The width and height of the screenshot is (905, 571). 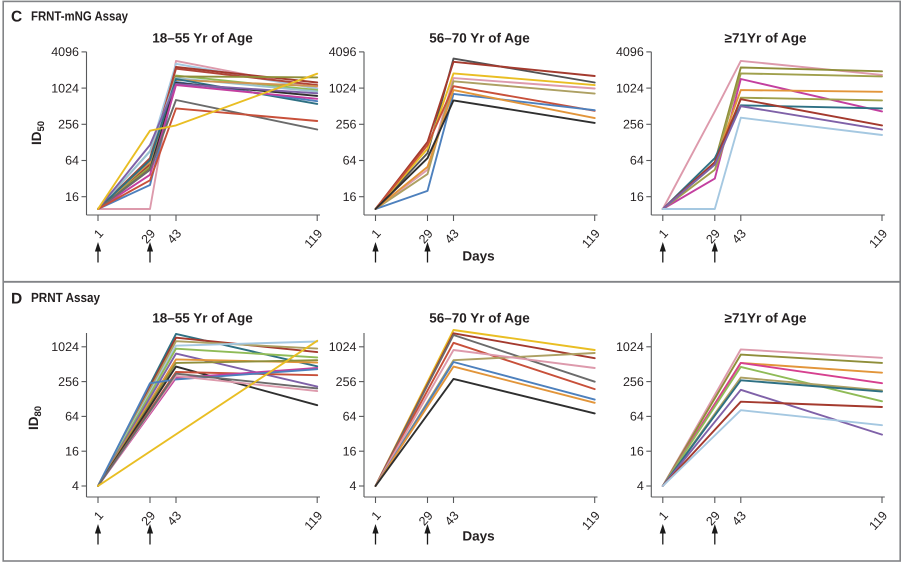 What do you see at coordinates (80, 16) in the screenshot?
I see `svg-text: FRNT-mNG Assay` at bounding box center [80, 16].